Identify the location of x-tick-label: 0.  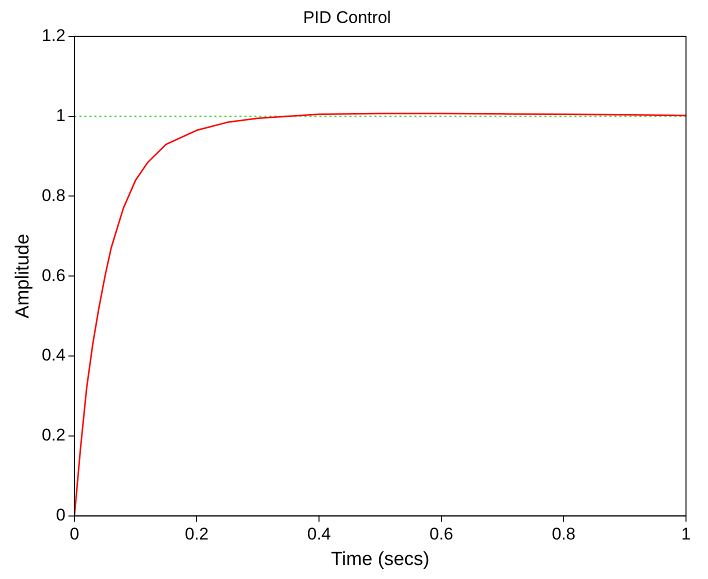
(75, 534).